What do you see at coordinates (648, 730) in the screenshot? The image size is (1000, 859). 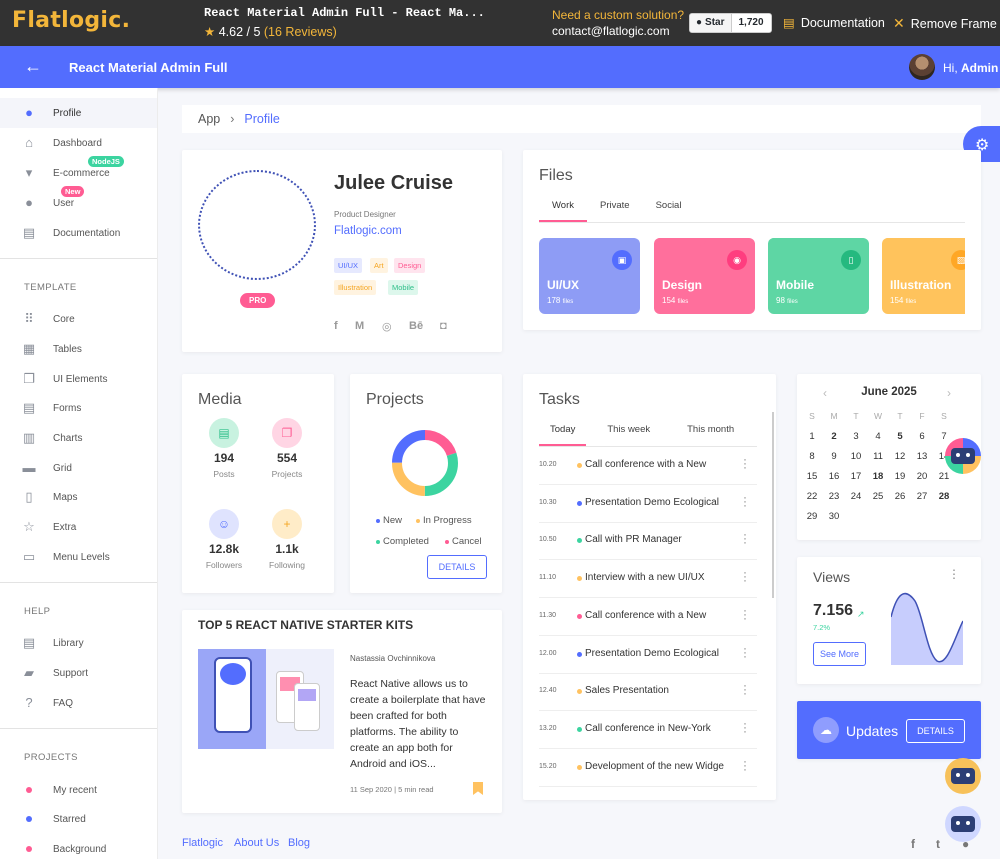 I see `task-row: 13.20 Call conference in New-York · · ·` at bounding box center [648, 730].